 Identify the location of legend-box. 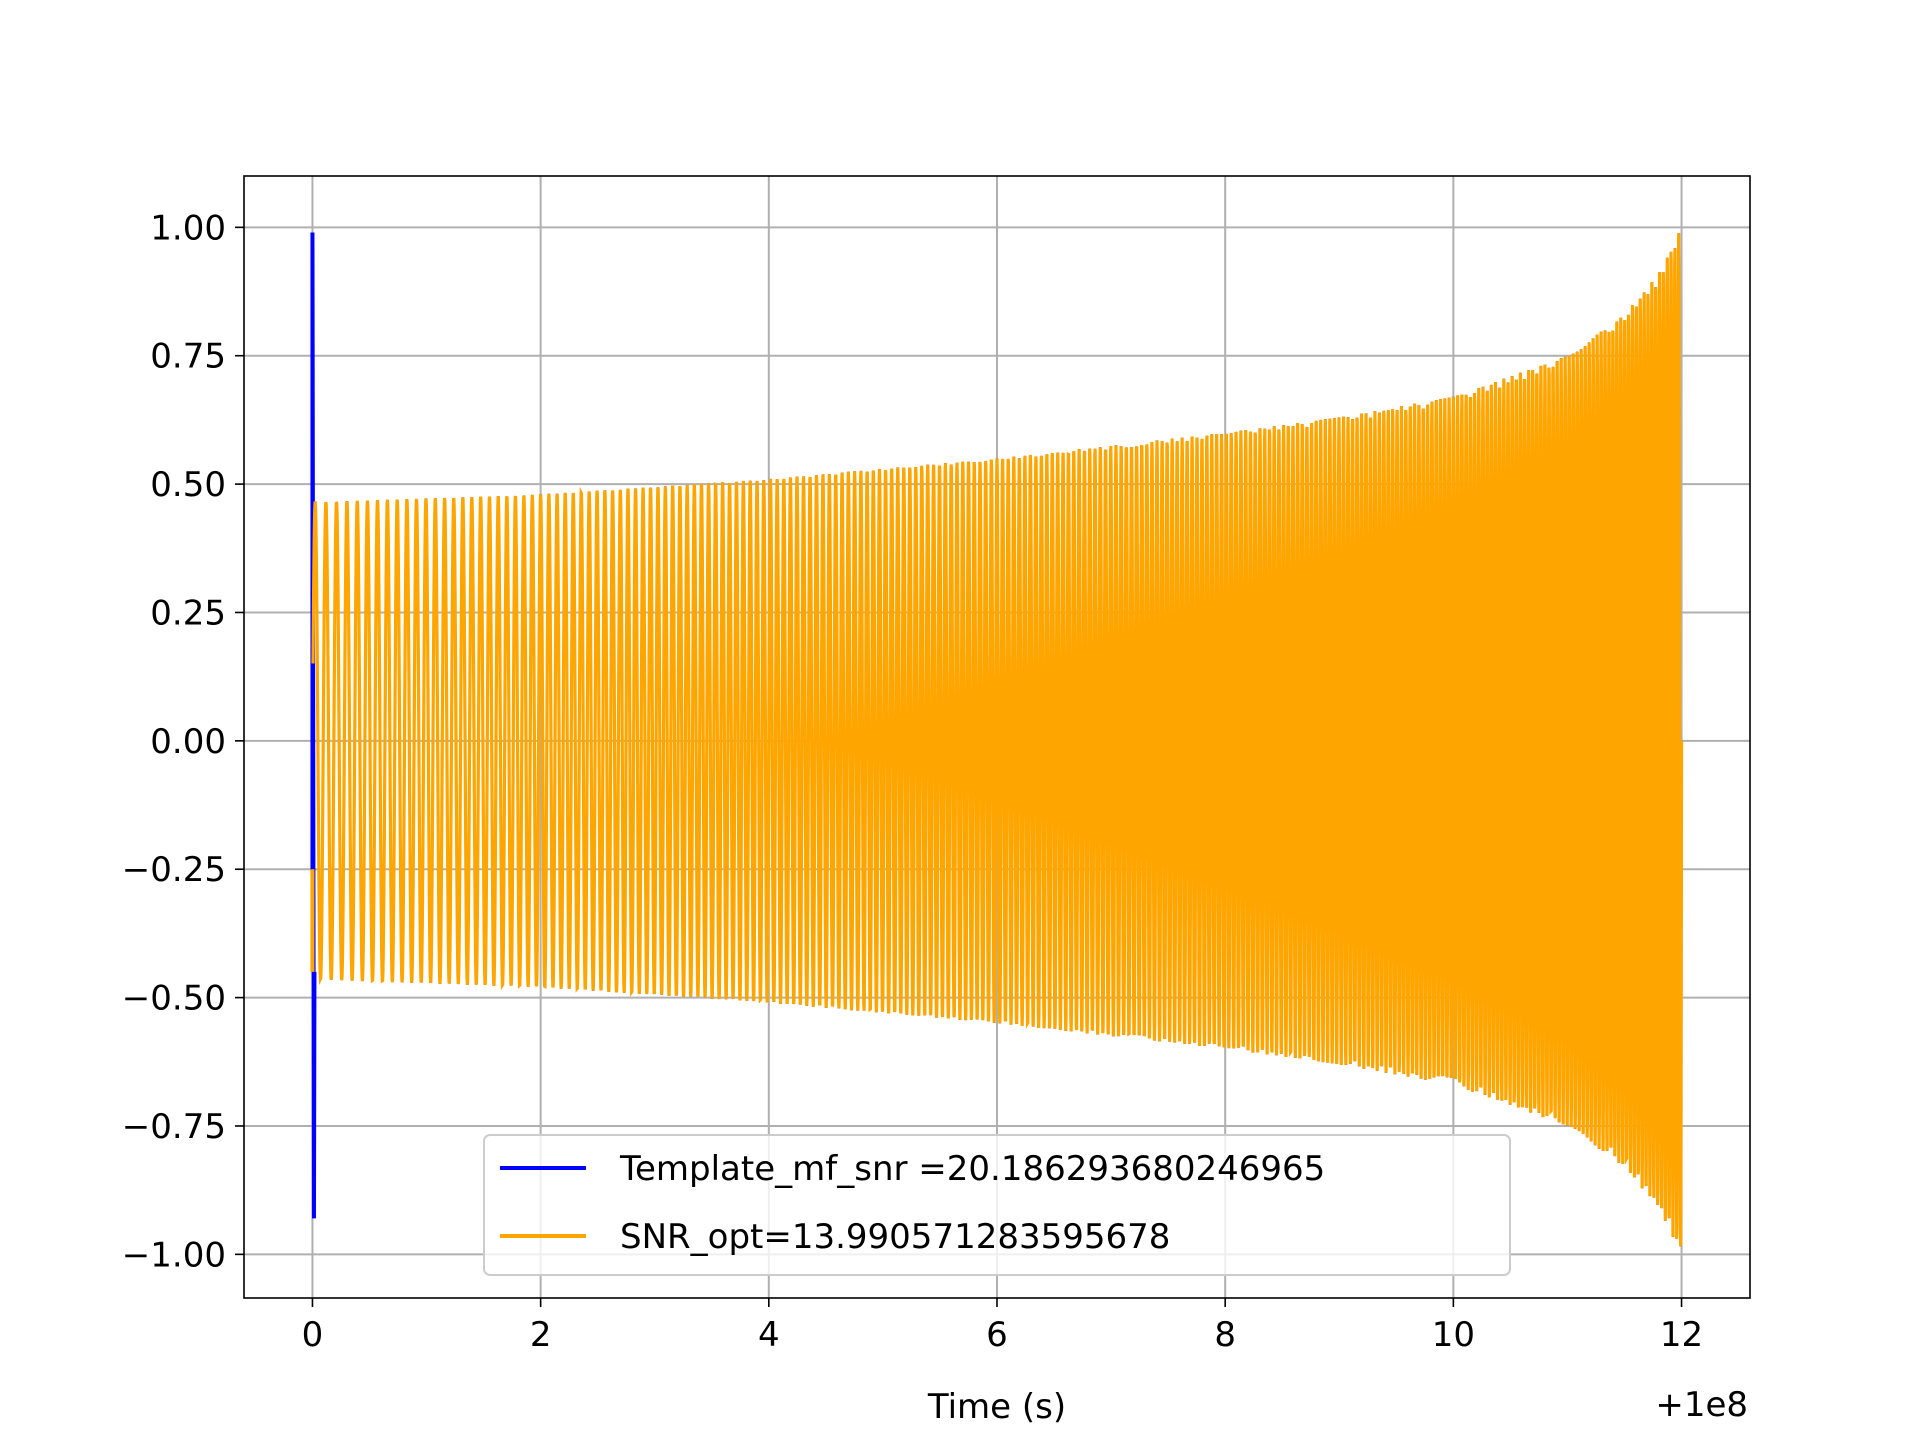
(997, 1205).